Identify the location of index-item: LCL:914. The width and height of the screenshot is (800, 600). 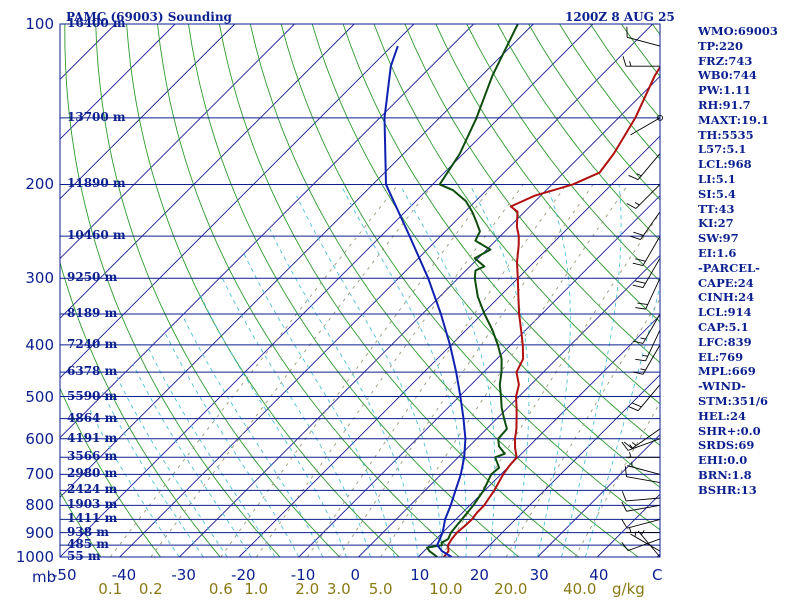
(725, 312).